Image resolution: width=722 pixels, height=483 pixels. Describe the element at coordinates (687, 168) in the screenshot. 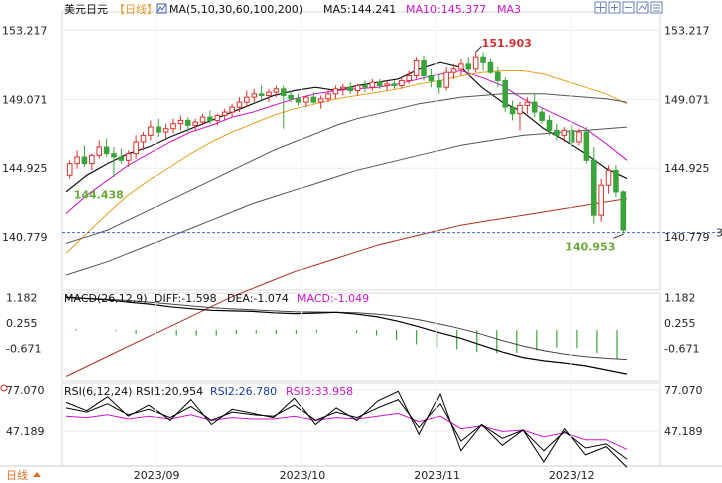

I see `price-tick-label-right: 144.925` at that location.